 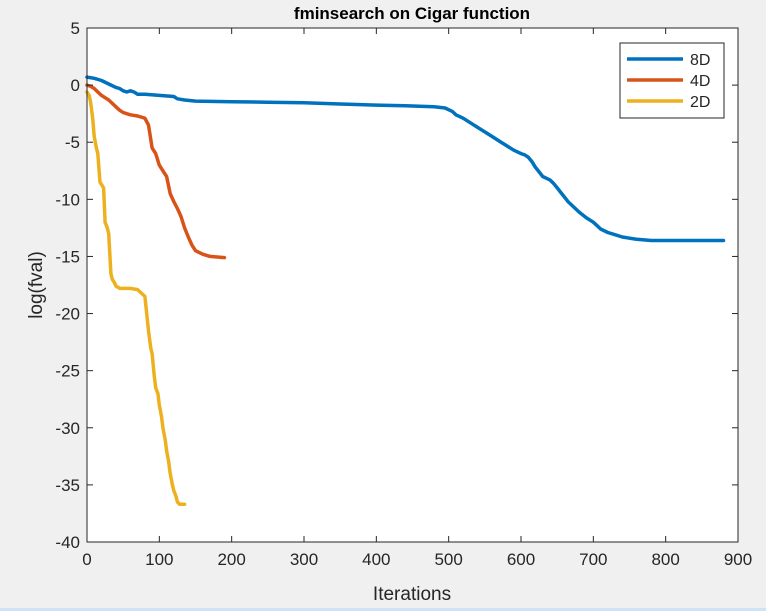 I want to click on legend-label-8D: 8D, so click(x=700, y=60).